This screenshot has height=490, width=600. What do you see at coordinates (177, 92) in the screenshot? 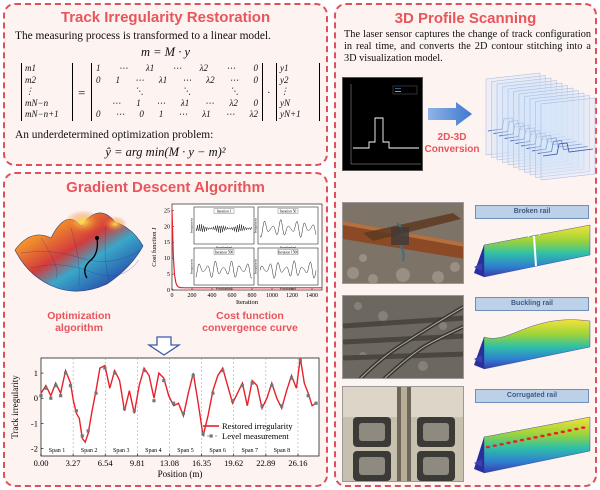
I see `matrix-row: ⋱ ⋱ ⋱` at bounding box center [177, 92].